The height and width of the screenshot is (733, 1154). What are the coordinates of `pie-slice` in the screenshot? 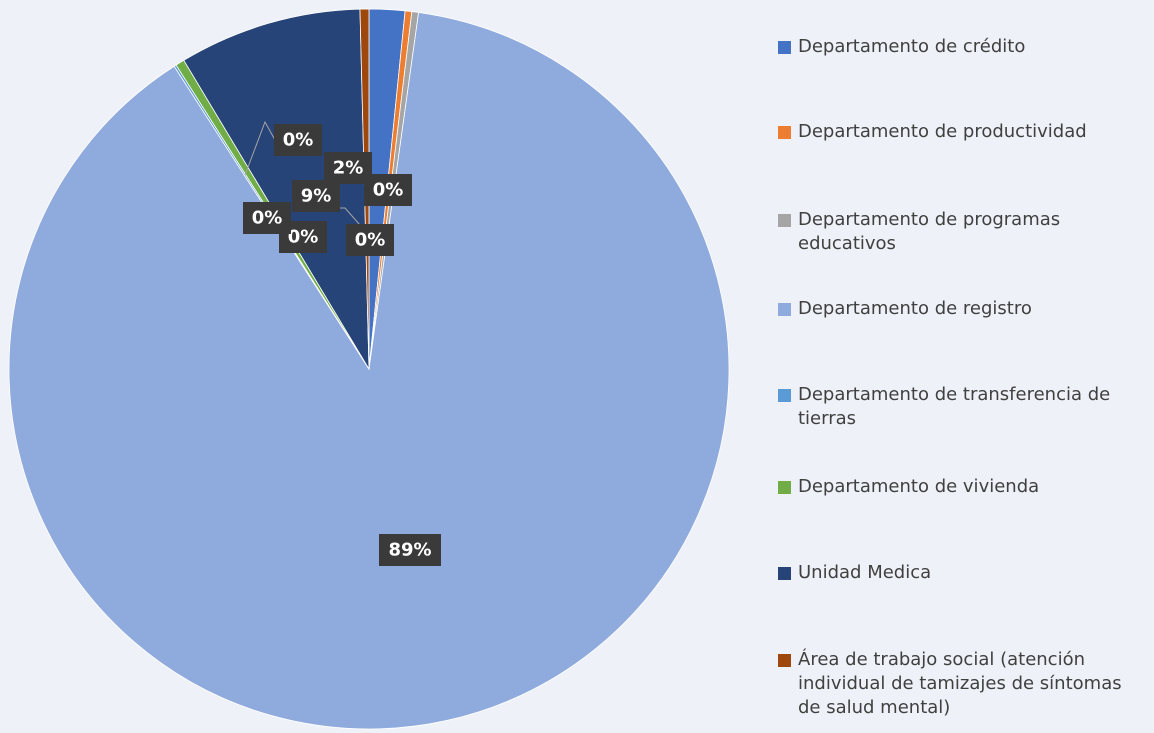 It's located at (276, 189).